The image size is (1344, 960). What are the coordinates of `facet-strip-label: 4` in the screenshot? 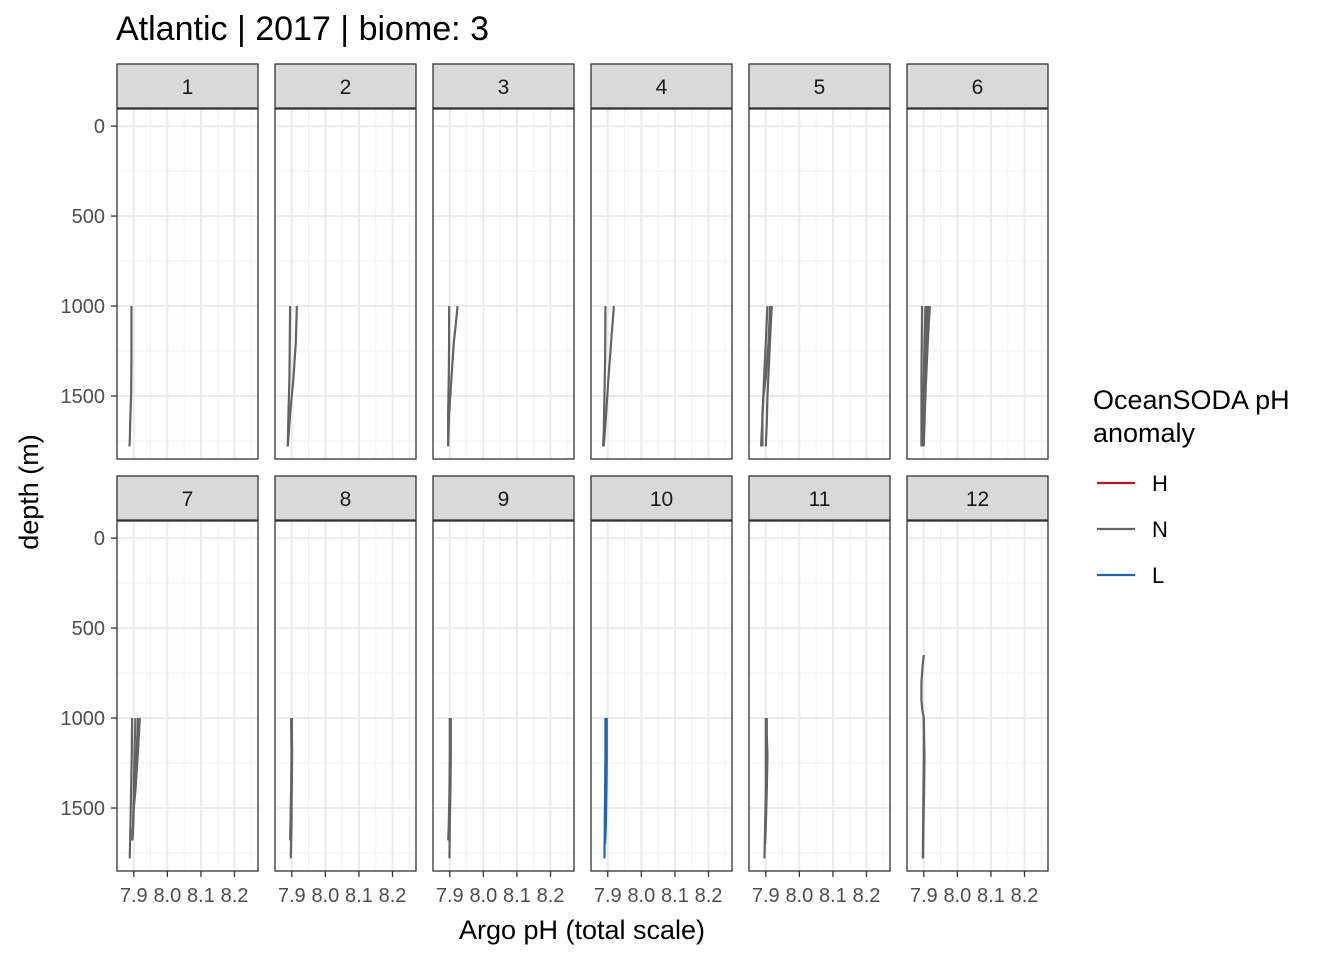 It's located at (662, 87).